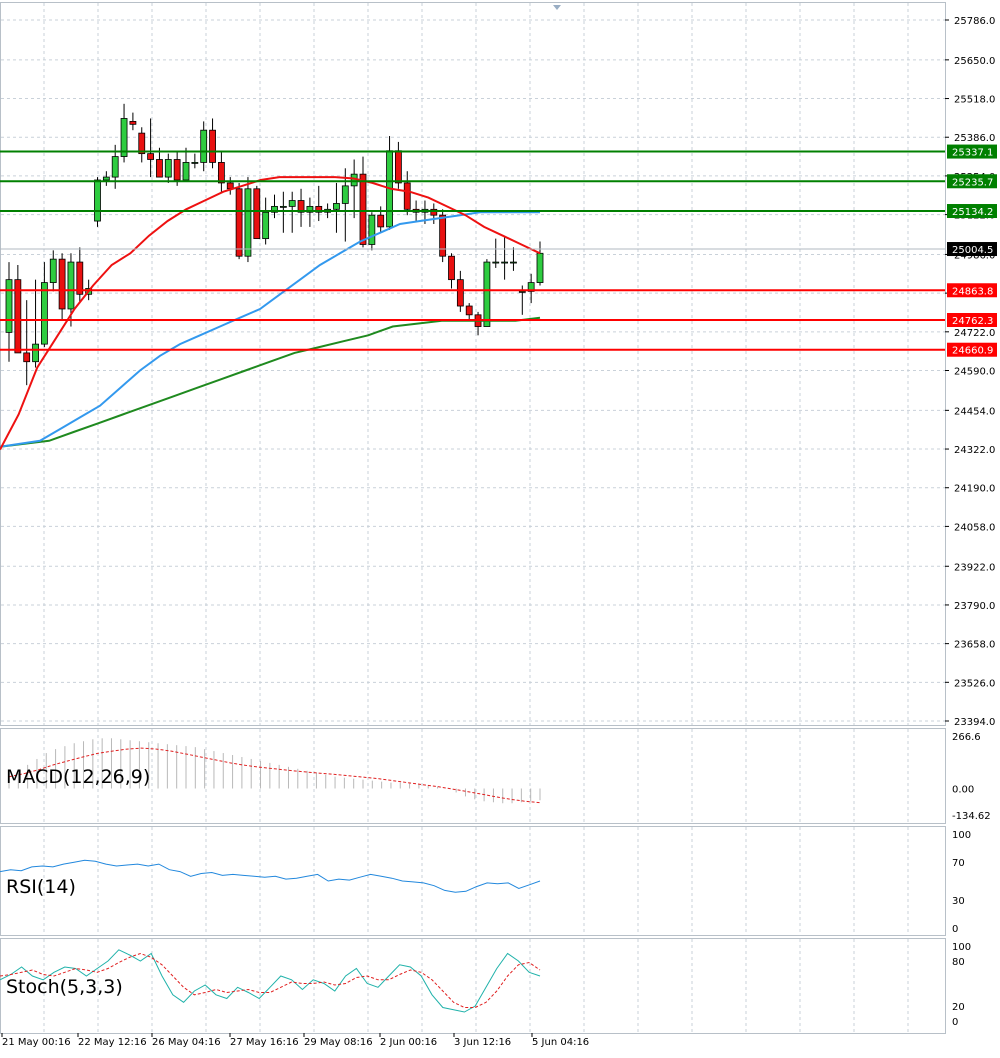 This screenshot has height=1058, width=1000. I want to click on level-tag-label: 24863.8, so click(972, 291).